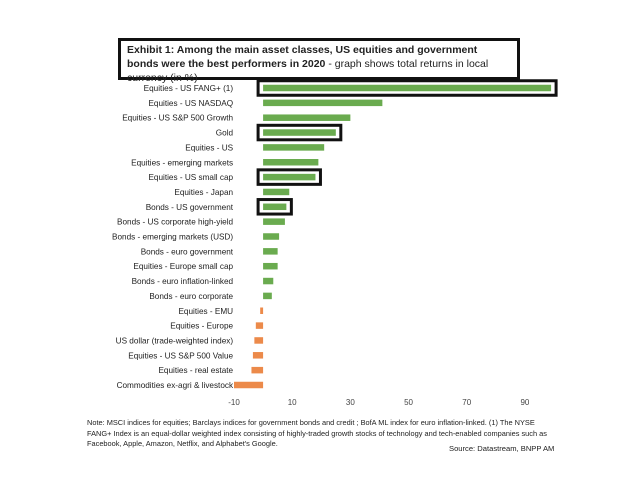 This screenshot has width=623, height=486. Describe the element at coordinates (190, 103) in the screenshot. I see `category-label: Equities - US NASDAQ` at that location.